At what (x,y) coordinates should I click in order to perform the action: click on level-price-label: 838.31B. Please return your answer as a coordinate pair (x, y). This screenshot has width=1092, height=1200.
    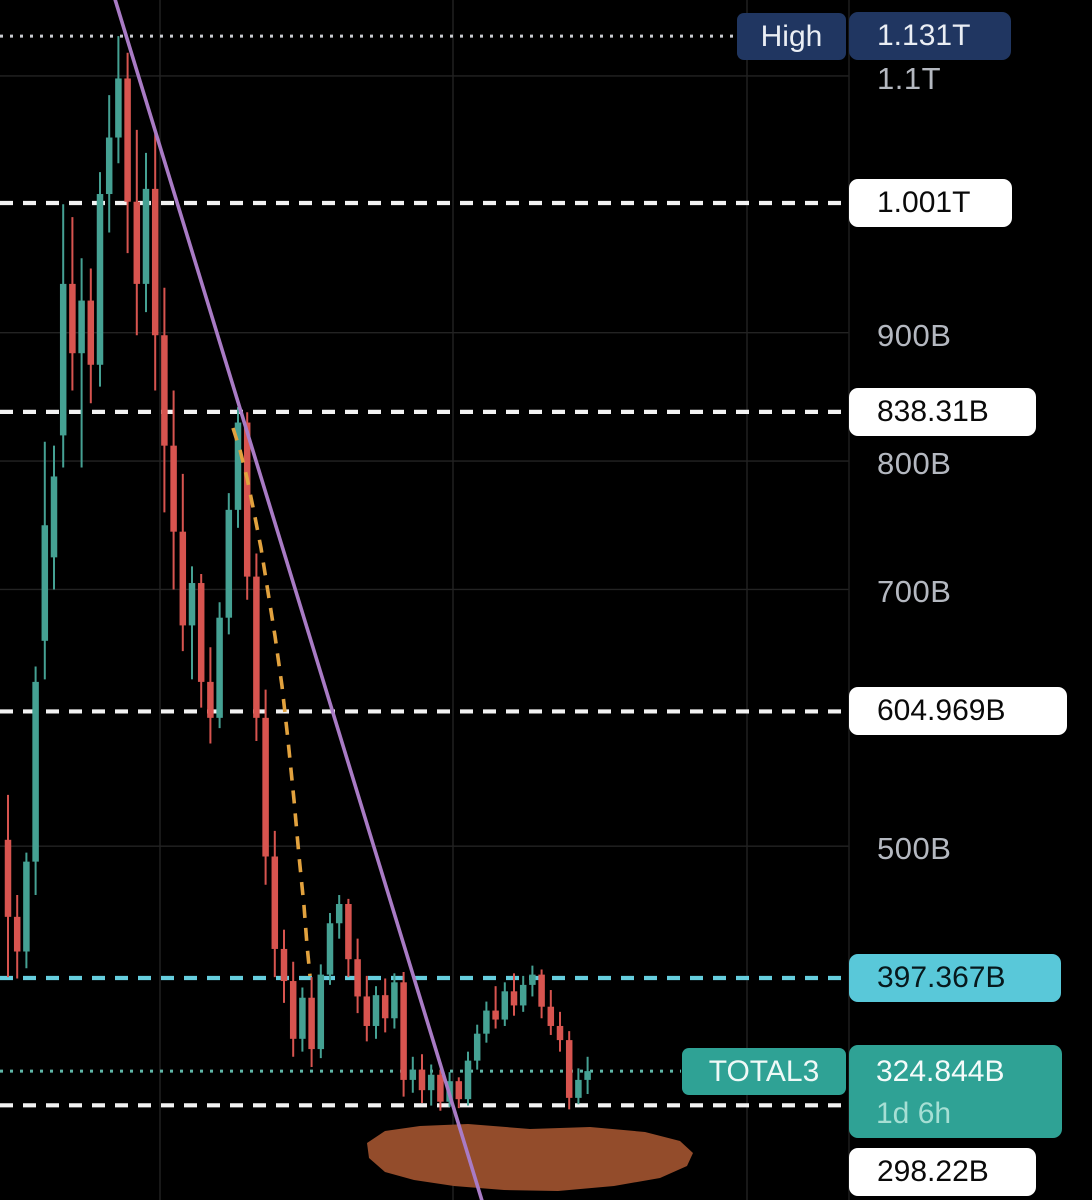
    Looking at the image, I should click on (942, 411).